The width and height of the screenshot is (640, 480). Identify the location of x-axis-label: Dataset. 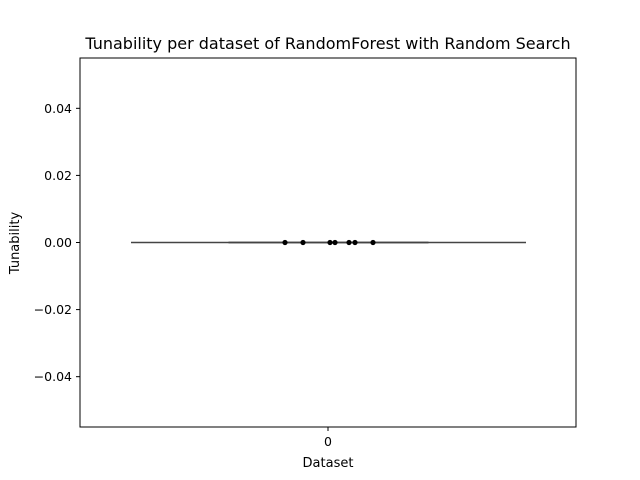
(328, 463).